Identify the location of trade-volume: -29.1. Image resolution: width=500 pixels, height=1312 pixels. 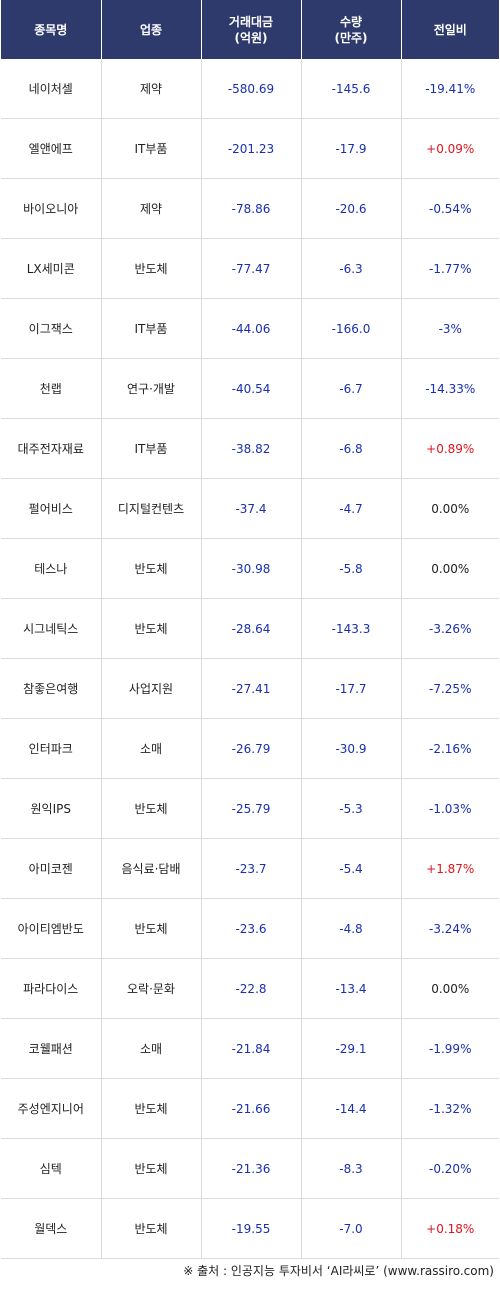
(351, 1048).